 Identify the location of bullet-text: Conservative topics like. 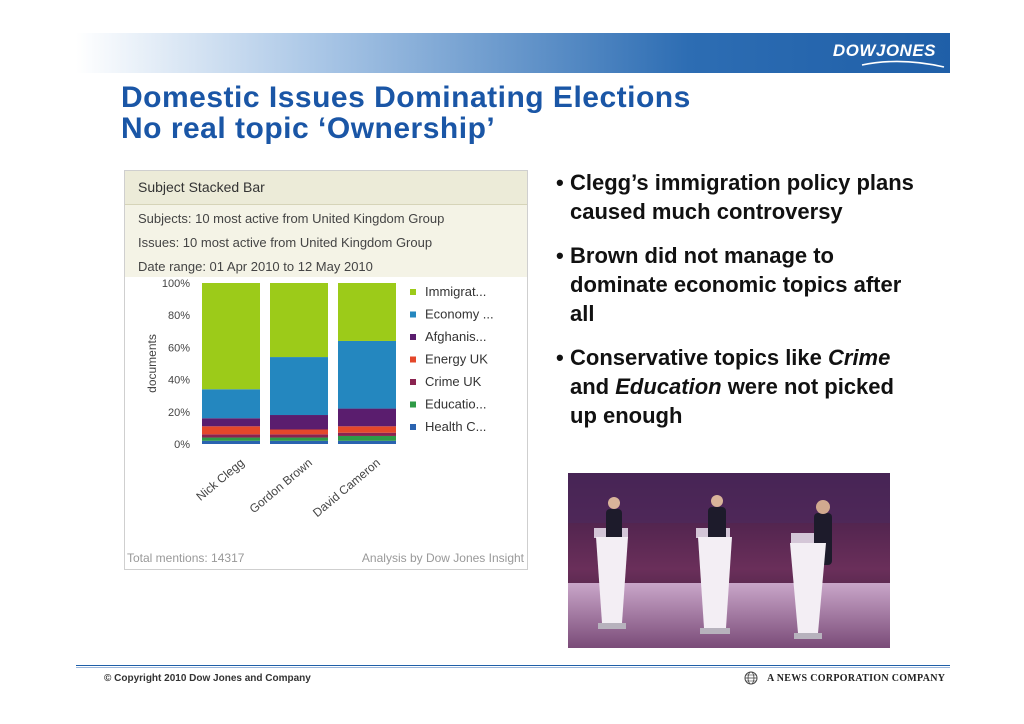
(699, 357).